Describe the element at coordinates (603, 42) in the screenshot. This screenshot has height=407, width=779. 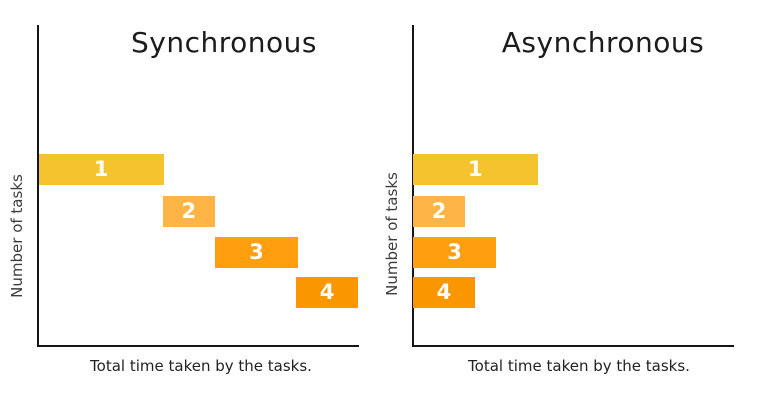
I see `chart-title-asynchronous: Asynchronous` at that location.